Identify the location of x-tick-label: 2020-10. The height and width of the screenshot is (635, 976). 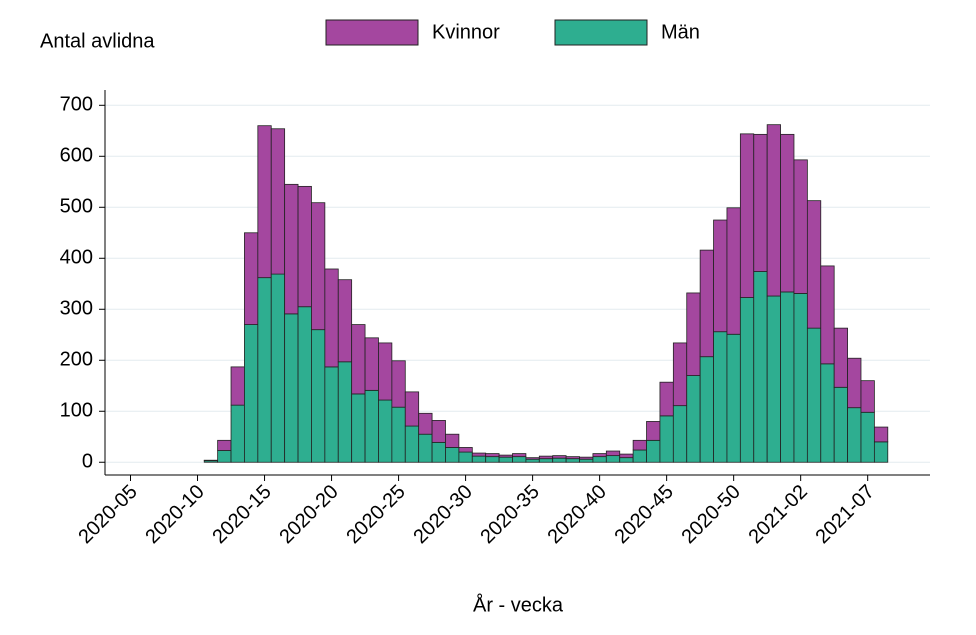
(174, 514).